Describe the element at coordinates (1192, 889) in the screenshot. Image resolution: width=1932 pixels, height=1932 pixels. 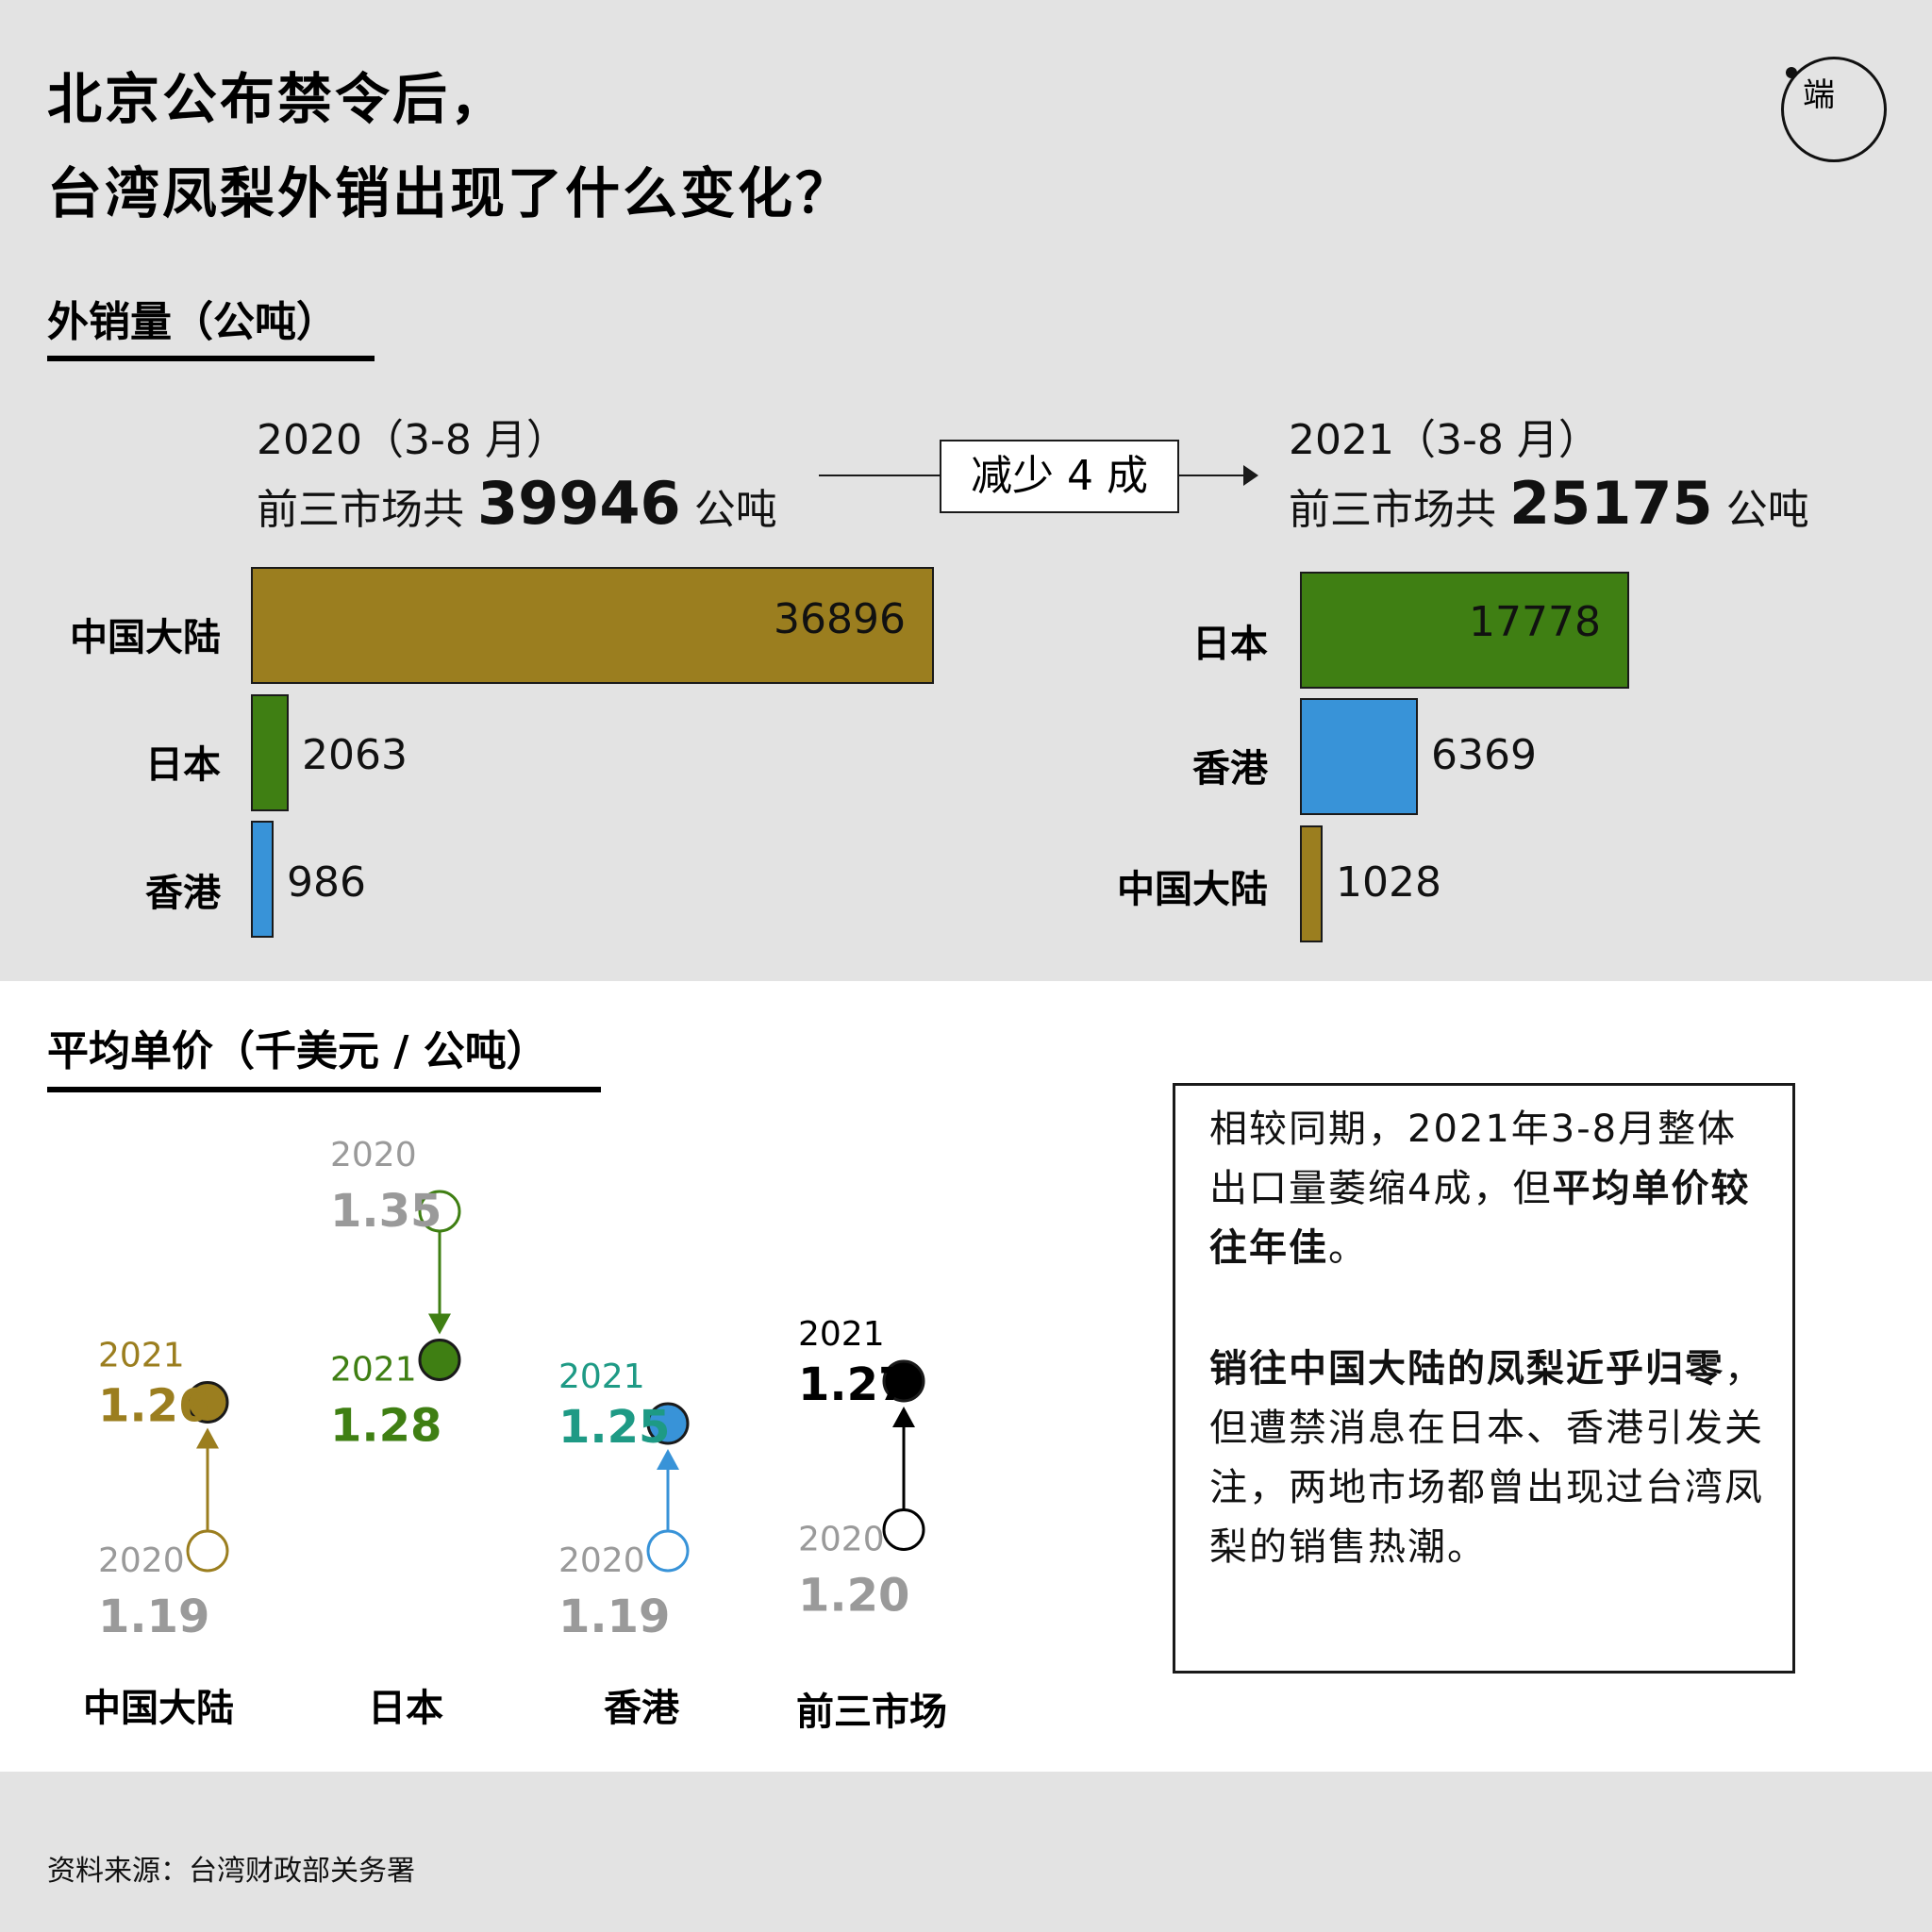
I see `volume-2021-cat-2: 中国大陆` at that location.